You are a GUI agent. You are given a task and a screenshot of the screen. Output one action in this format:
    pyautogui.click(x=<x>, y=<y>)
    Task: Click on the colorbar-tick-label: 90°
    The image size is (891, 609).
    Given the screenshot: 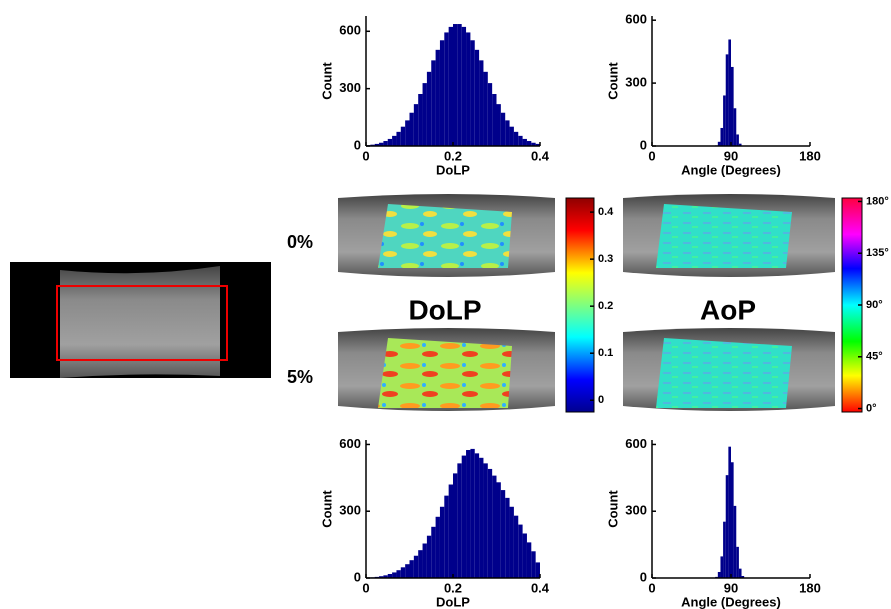 What is the action you would take?
    pyautogui.click(x=874, y=305)
    